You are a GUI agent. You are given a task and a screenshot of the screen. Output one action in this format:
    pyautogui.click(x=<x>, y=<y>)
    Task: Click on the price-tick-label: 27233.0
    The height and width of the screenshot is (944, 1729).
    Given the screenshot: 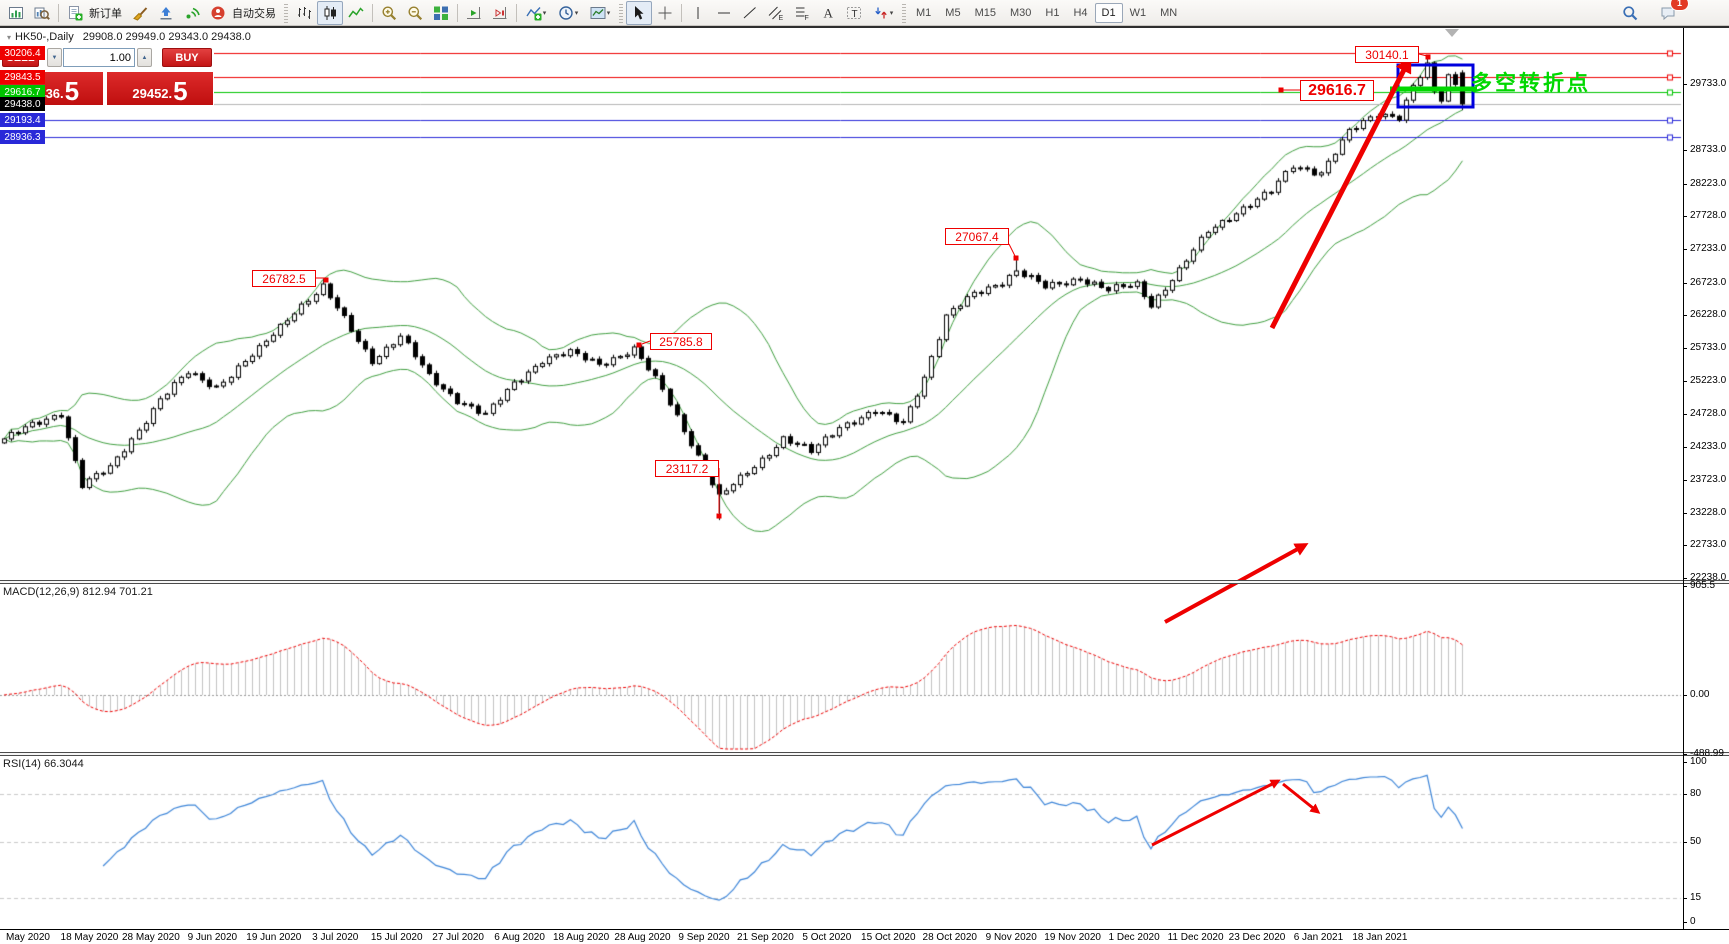 What is the action you would take?
    pyautogui.click(x=1708, y=248)
    